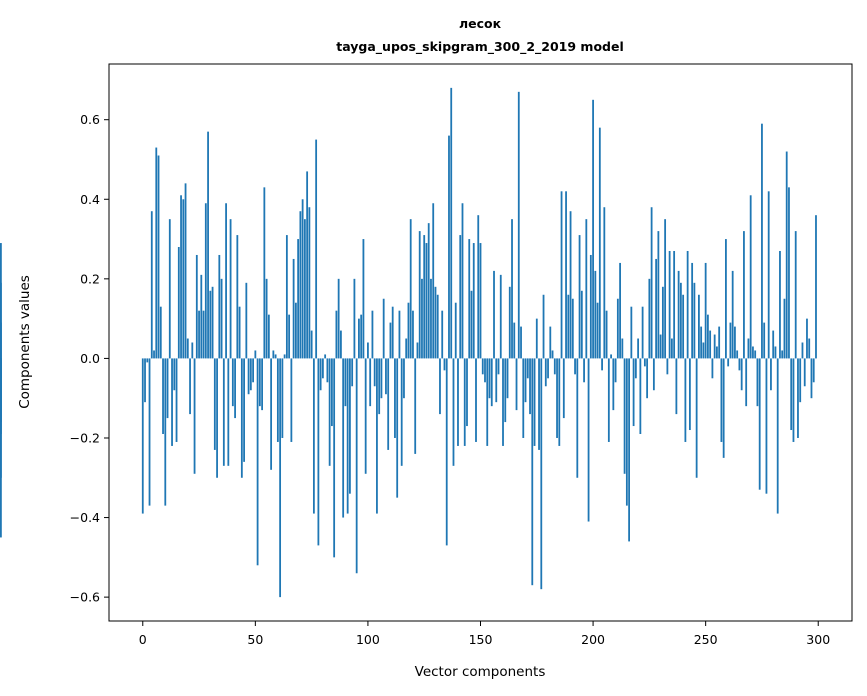 This screenshot has width=867, height=696. Describe the element at coordinates (481, 639) in the screenshot. I see `x-tick-label: 150` at that location.